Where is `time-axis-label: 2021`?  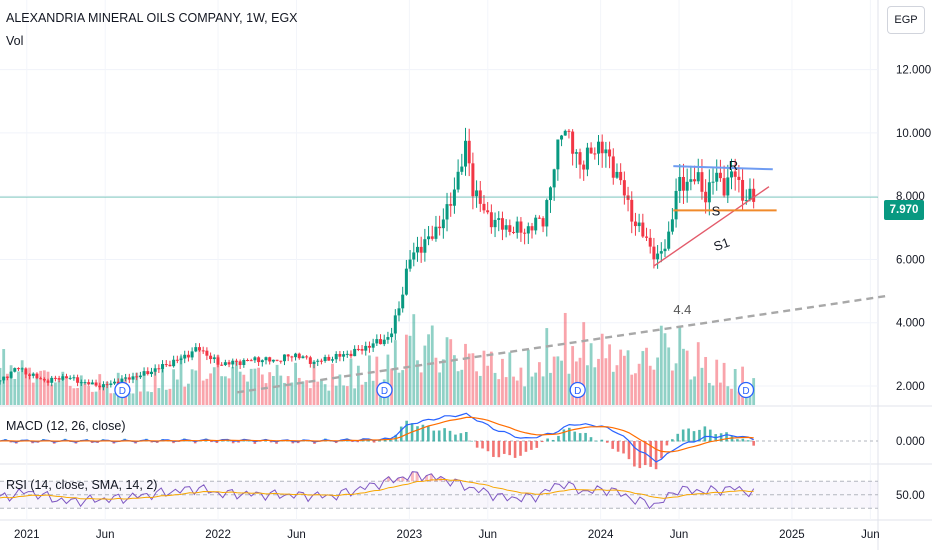 time-axis-label: 2021 is located at coordinates (27, 535).